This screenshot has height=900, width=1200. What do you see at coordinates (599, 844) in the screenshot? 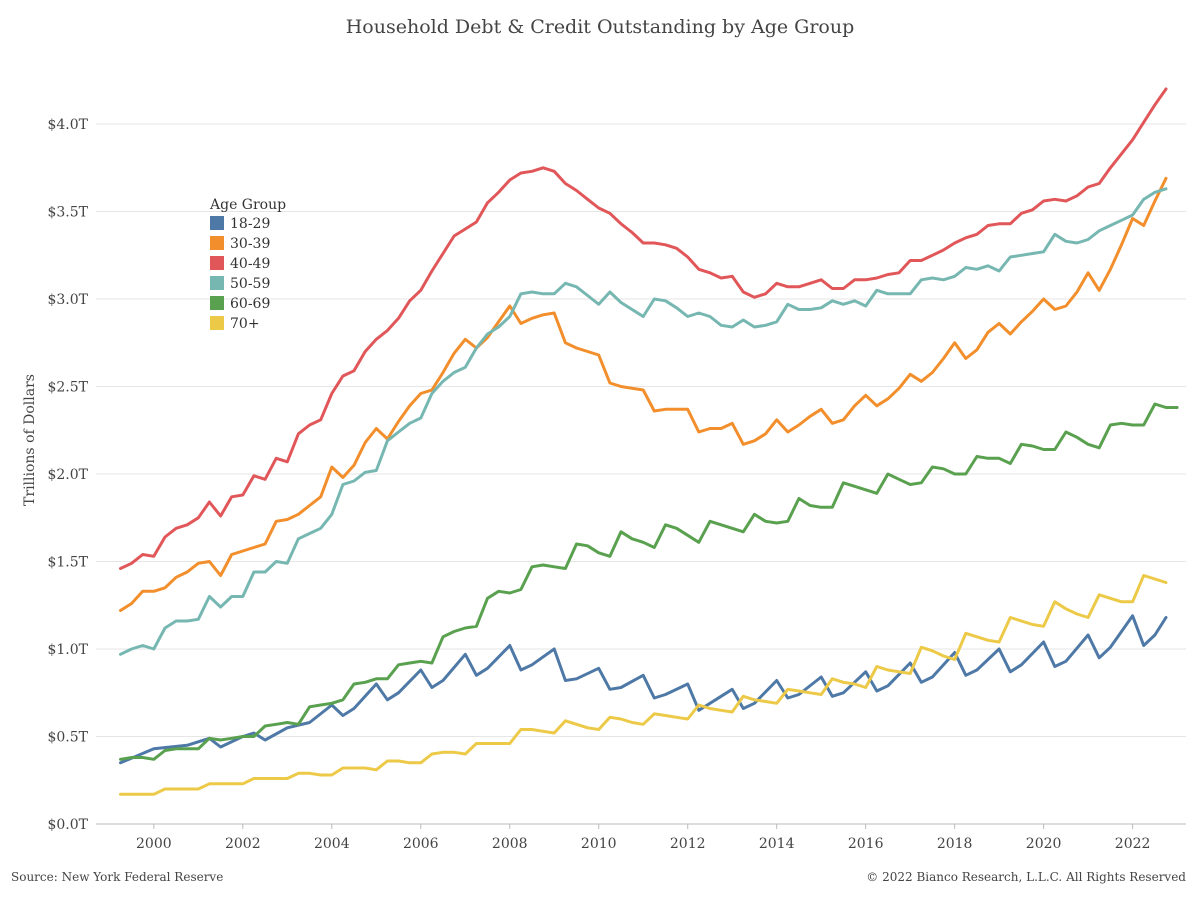
I see `x-tick-label: 2010` at bounding box center [599, 844].